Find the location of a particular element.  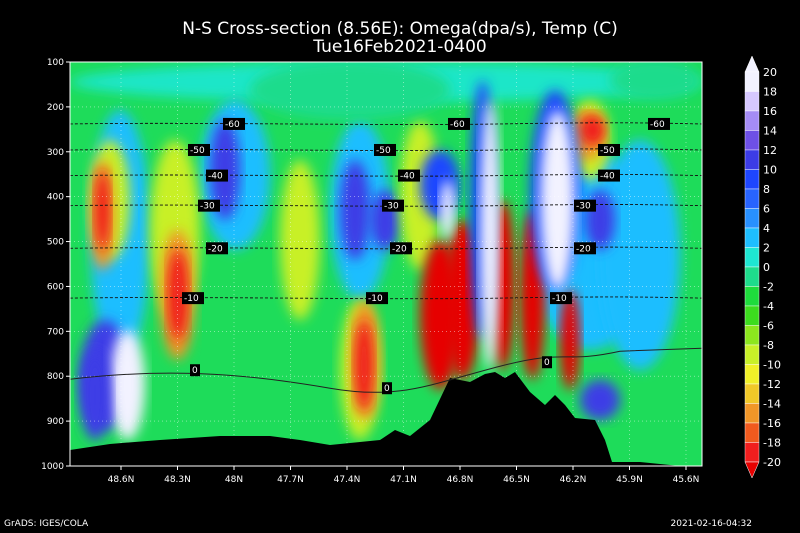

terrain-silhouette is located at coordinates (386, 419).